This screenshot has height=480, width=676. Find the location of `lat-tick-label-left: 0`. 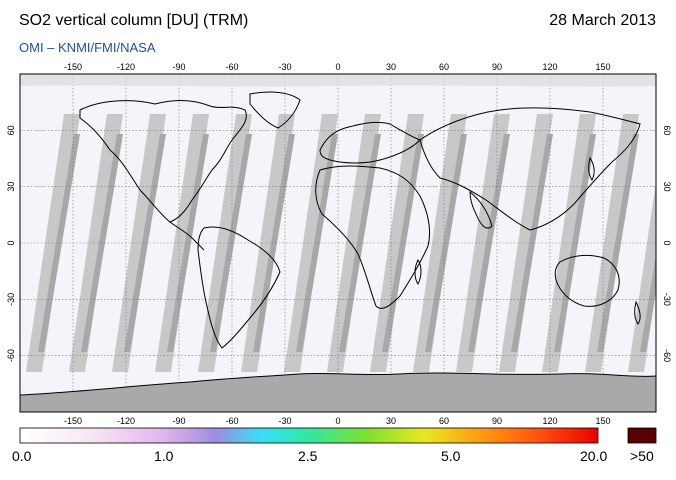

lat-tick-label-left: 0 is located at coordinates (11, 242).